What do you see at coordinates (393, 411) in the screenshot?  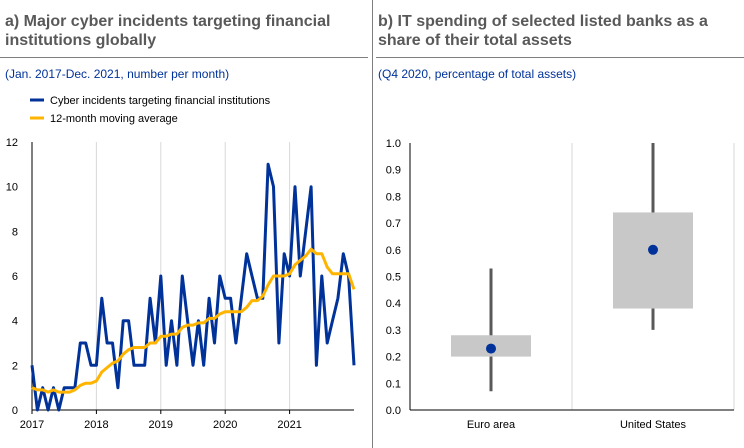 I see `y-tick-label: 0.0` at bounding box center [393, 411].